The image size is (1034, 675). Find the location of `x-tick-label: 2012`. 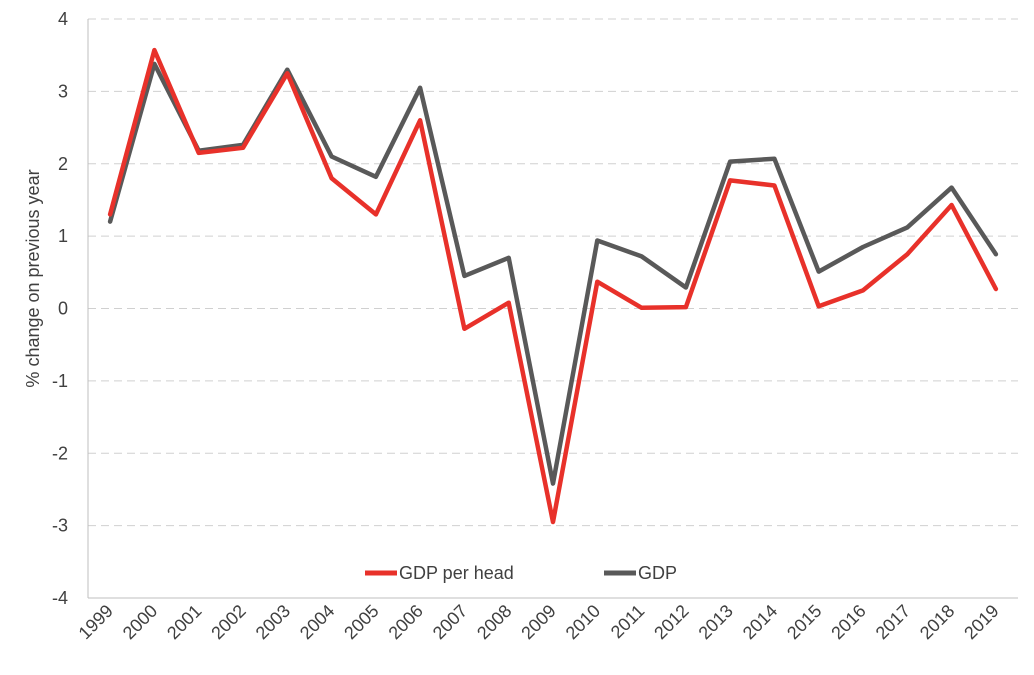

x-tick-label: 2012 is located at coordinates (671, 622).